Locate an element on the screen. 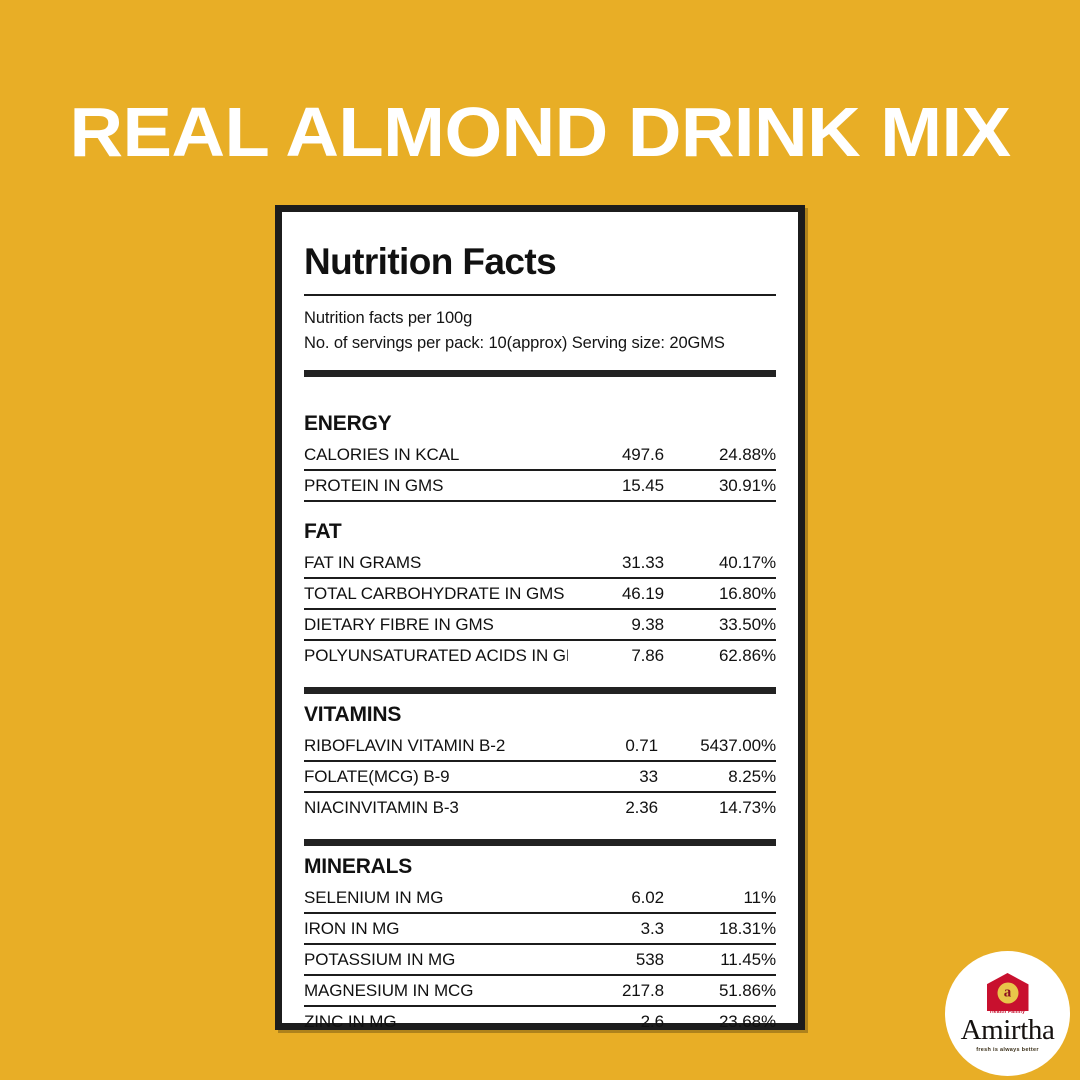 Image resolution: width=1080 pixels, height=1080 pixels. row-percent: 40.17% is located at coordinates (747, 562).